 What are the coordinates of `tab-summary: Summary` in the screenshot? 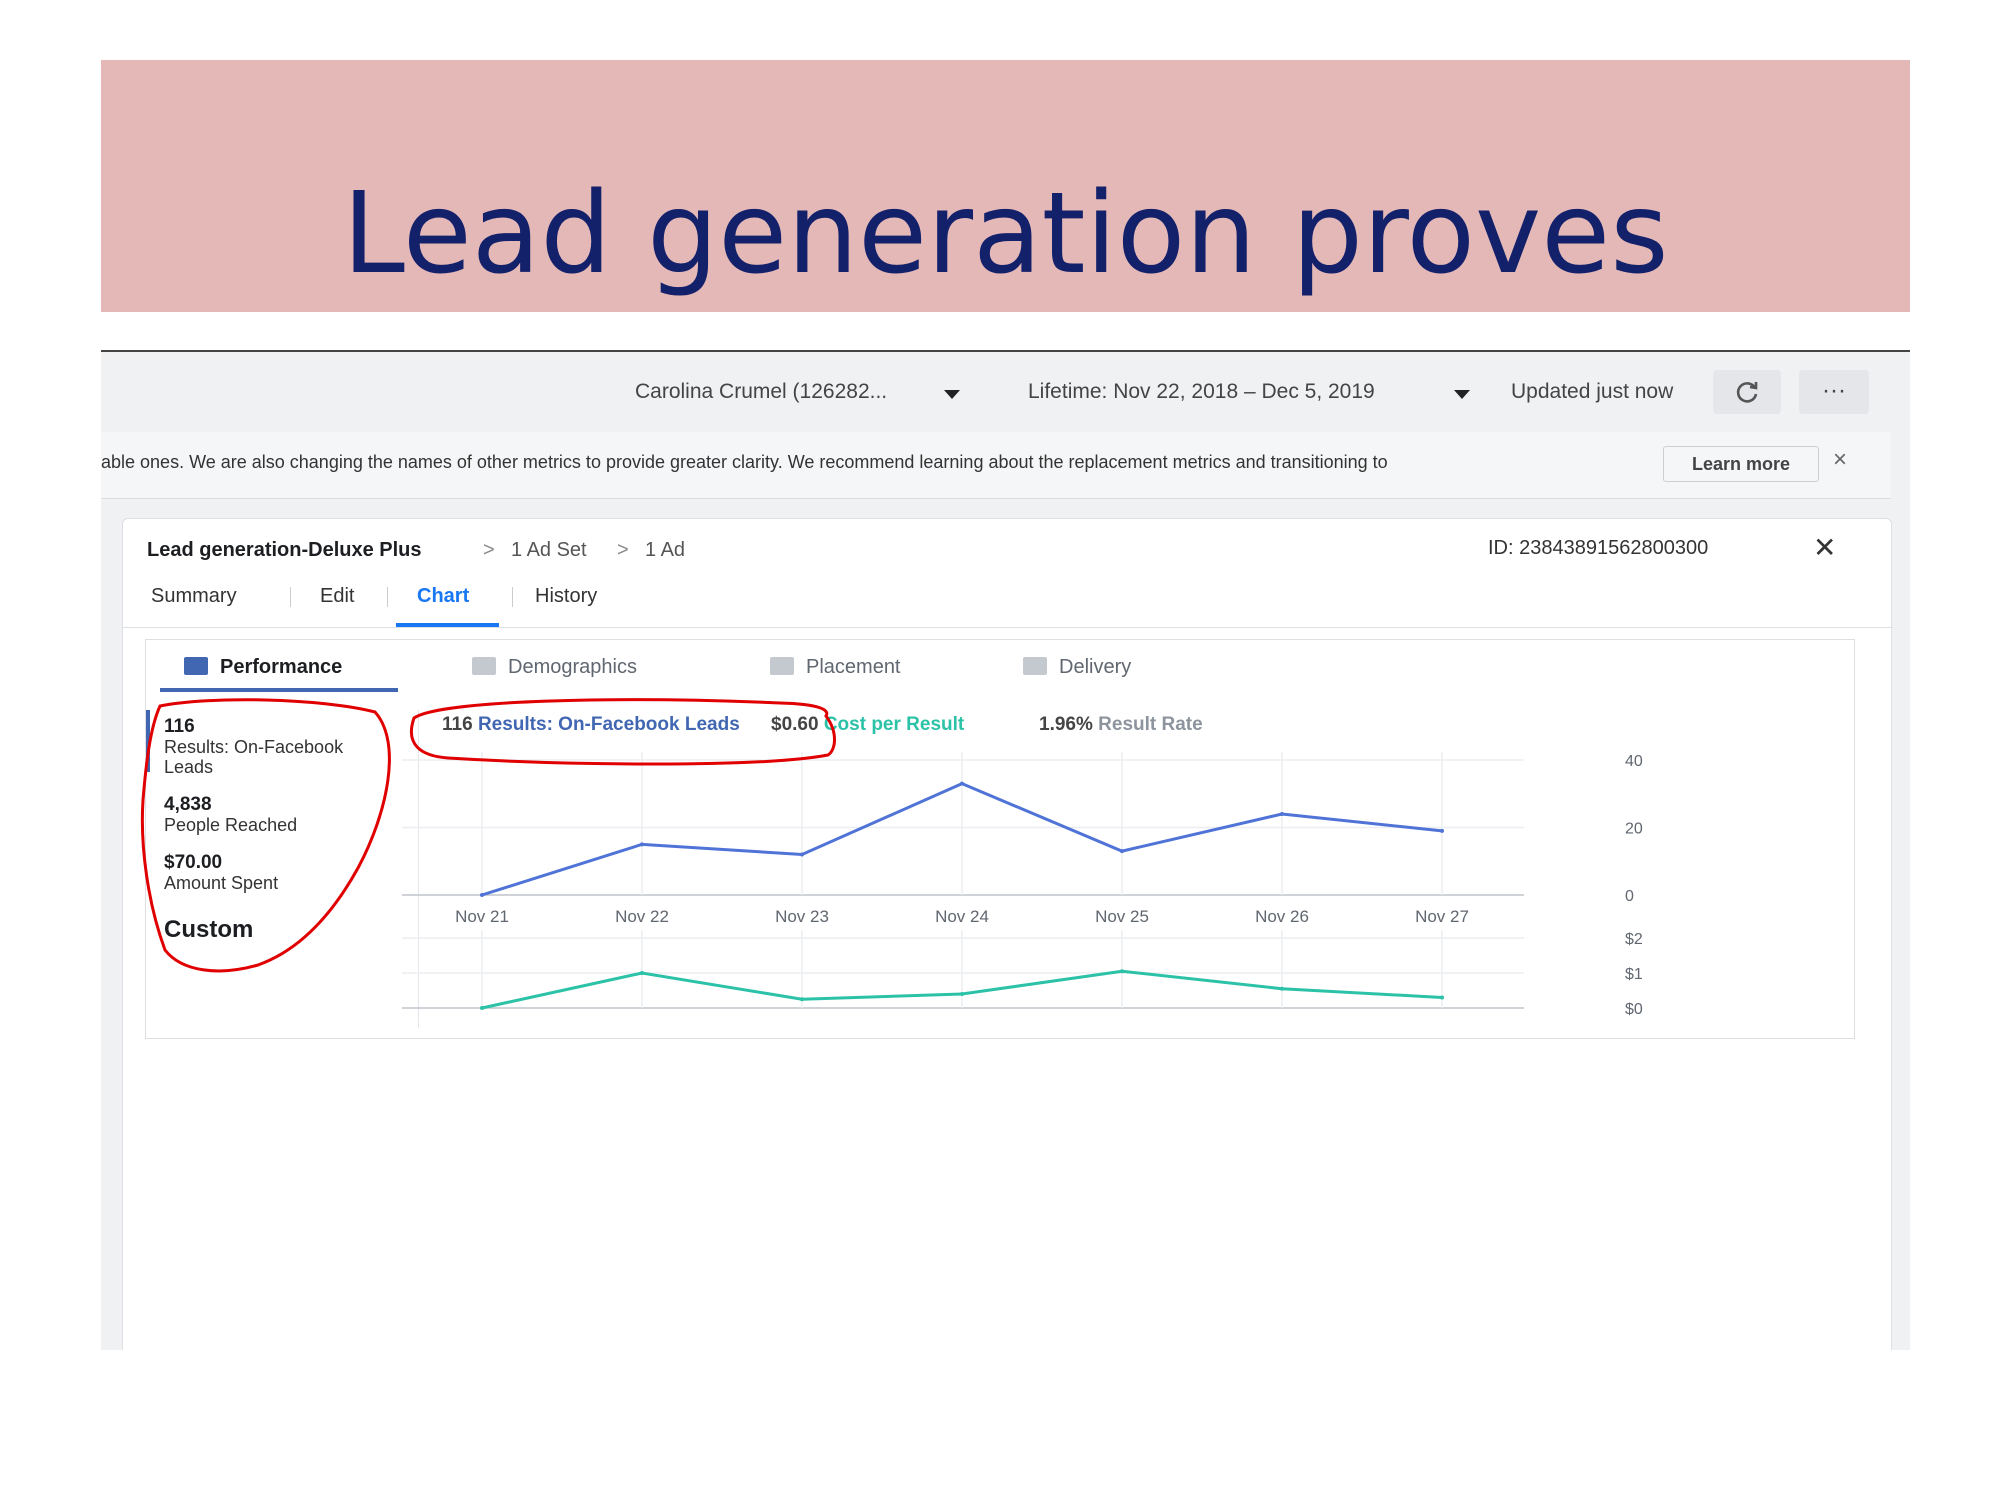 It's located at (194, 596).